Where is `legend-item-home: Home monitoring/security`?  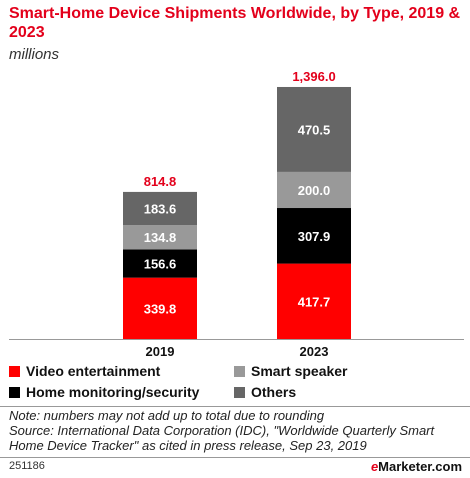 legend-item-home: Home monitoring/security is located at coordinates (104, 392).